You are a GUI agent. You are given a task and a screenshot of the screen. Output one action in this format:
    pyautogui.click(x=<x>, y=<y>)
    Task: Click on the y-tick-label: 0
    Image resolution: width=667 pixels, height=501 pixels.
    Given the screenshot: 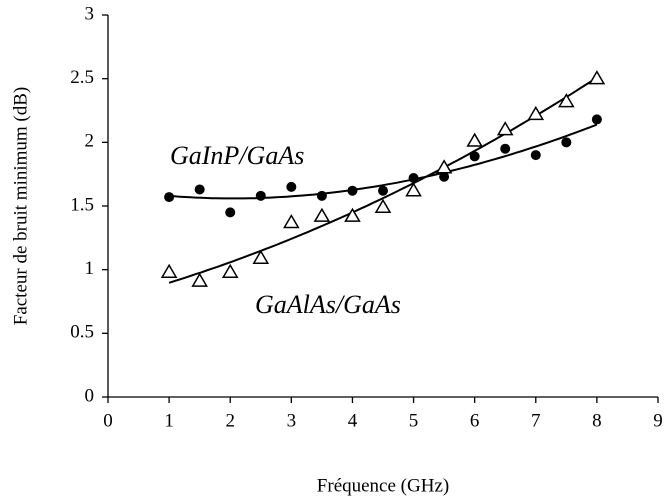 What is the action you would take?
    pyautogui.click(x=90, y=395)
    